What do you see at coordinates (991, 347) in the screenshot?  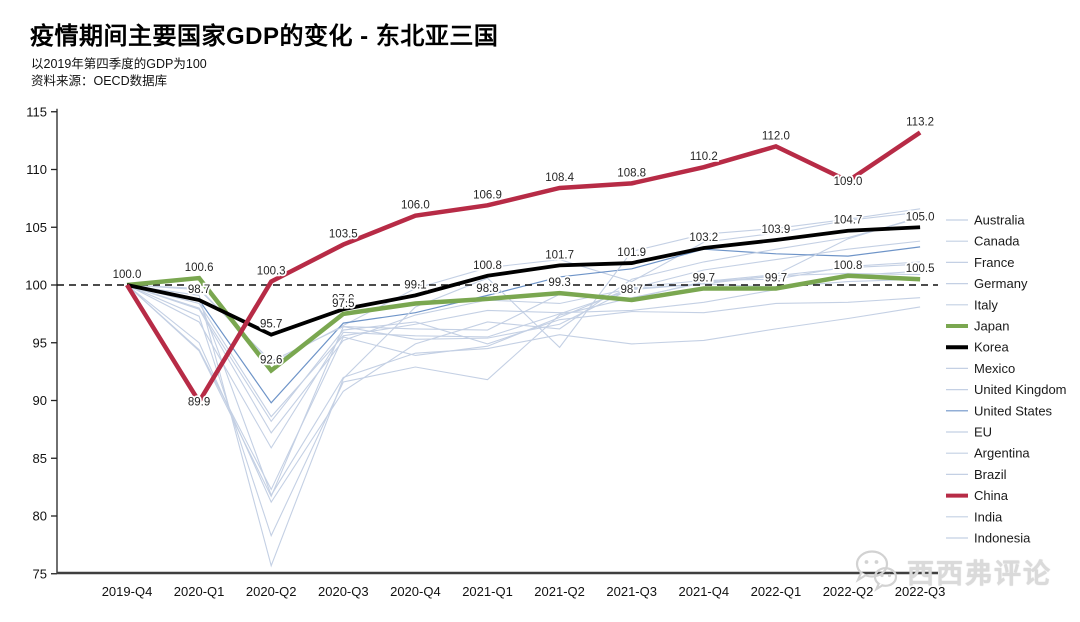 I see `legend-label-korea: Korea` at bounding box center [991, 347].